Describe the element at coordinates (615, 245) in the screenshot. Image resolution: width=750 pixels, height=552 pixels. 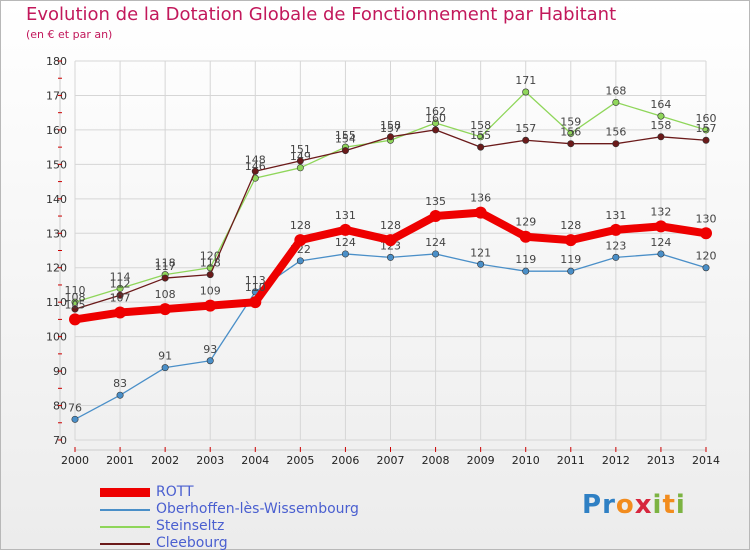
I see `data-label-oberhoffen-les-wissembourg: 123` at that location.